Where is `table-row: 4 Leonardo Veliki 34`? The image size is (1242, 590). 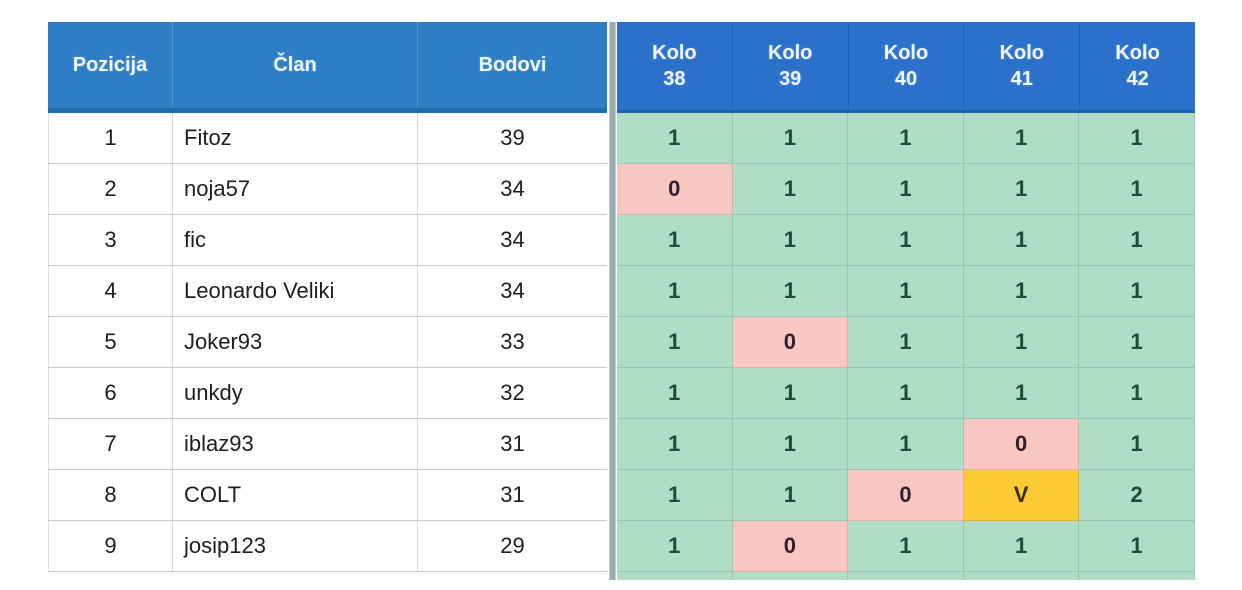
table-row: 4 Leonardo Veliki 34 is located at coordinates (327, 291).